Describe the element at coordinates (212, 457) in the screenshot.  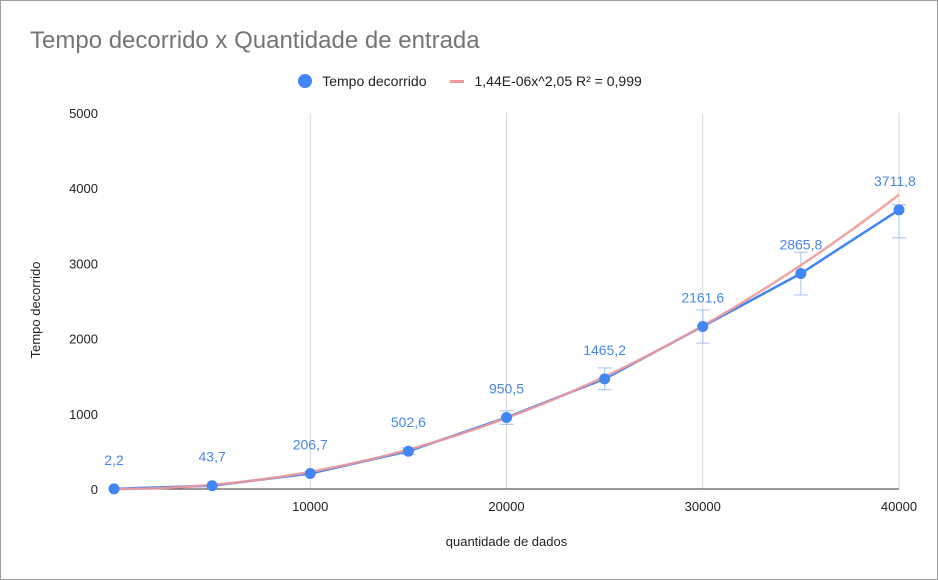
I see `data-label: 43,7` at that location.